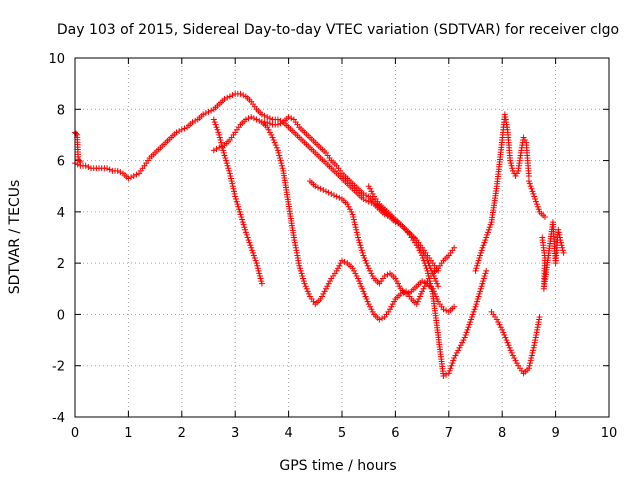 This screenshot has height=480, width=640. I want to click on x-axis-label: GPS time / hours, so click(337, 466).